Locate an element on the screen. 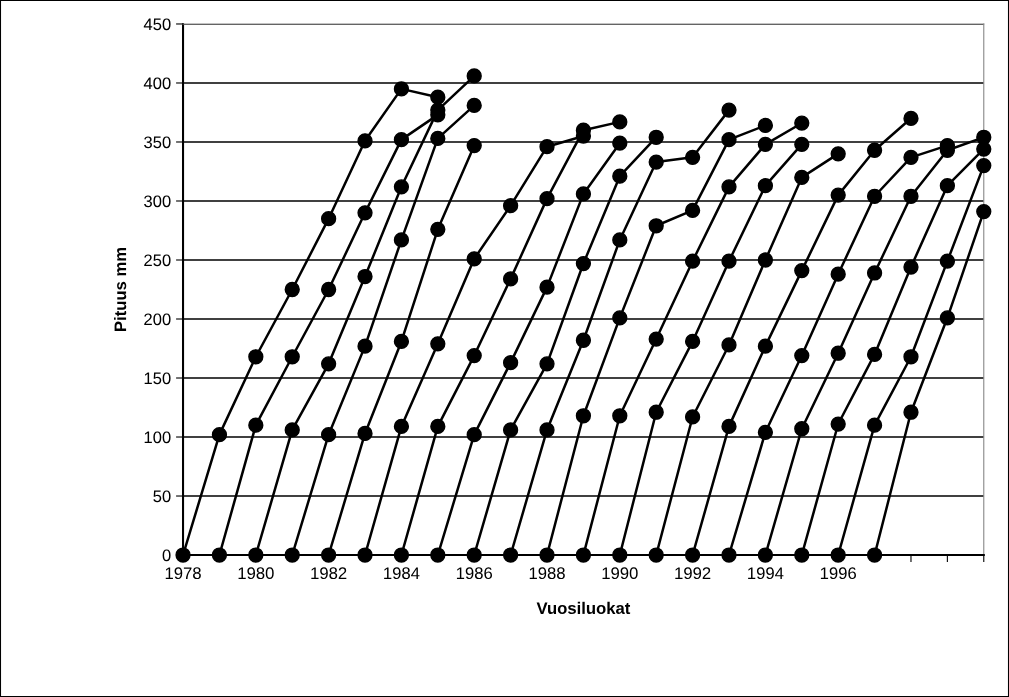 The image size is (1009, 697). x-axis-title: Vuosiluokat is located at coordinates (583, 608).